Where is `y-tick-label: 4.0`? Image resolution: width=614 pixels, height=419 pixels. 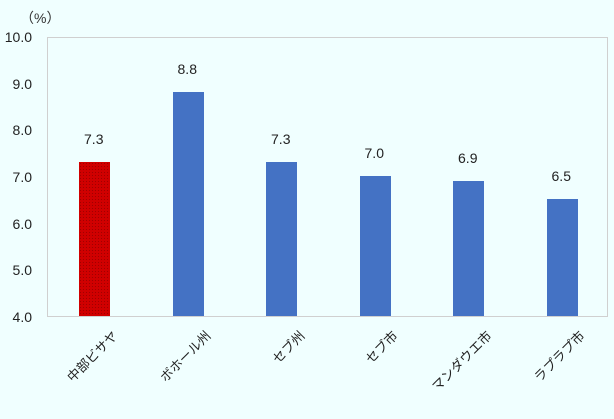
y-tick-label: 4.0 is located at coordinates (22, 317).